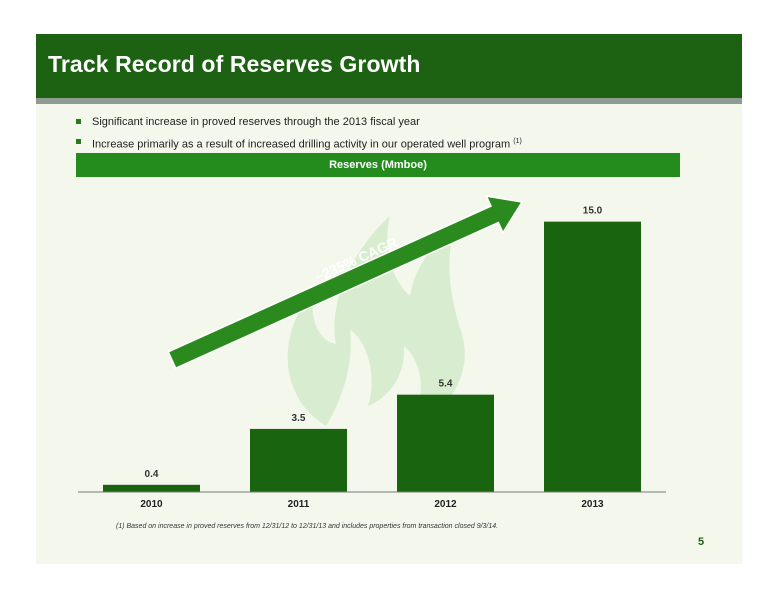  Describe the element at coordinates (151, 488) in the screenshot. I see `bar-2010` at that location.